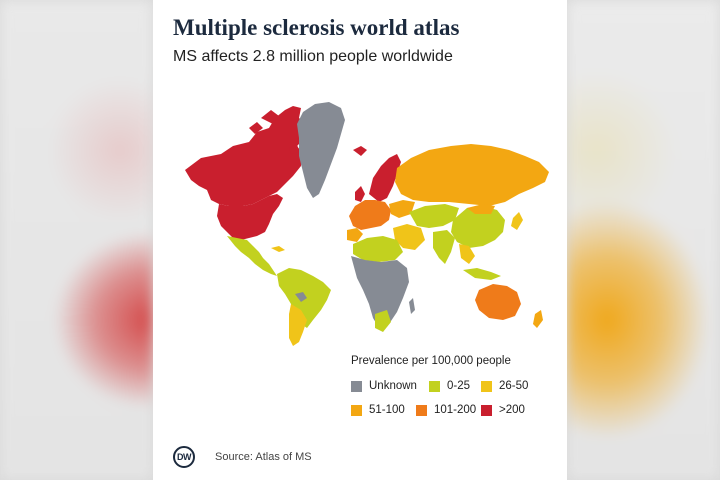  I want to click on region-southeast-asia, so click(467, 254).